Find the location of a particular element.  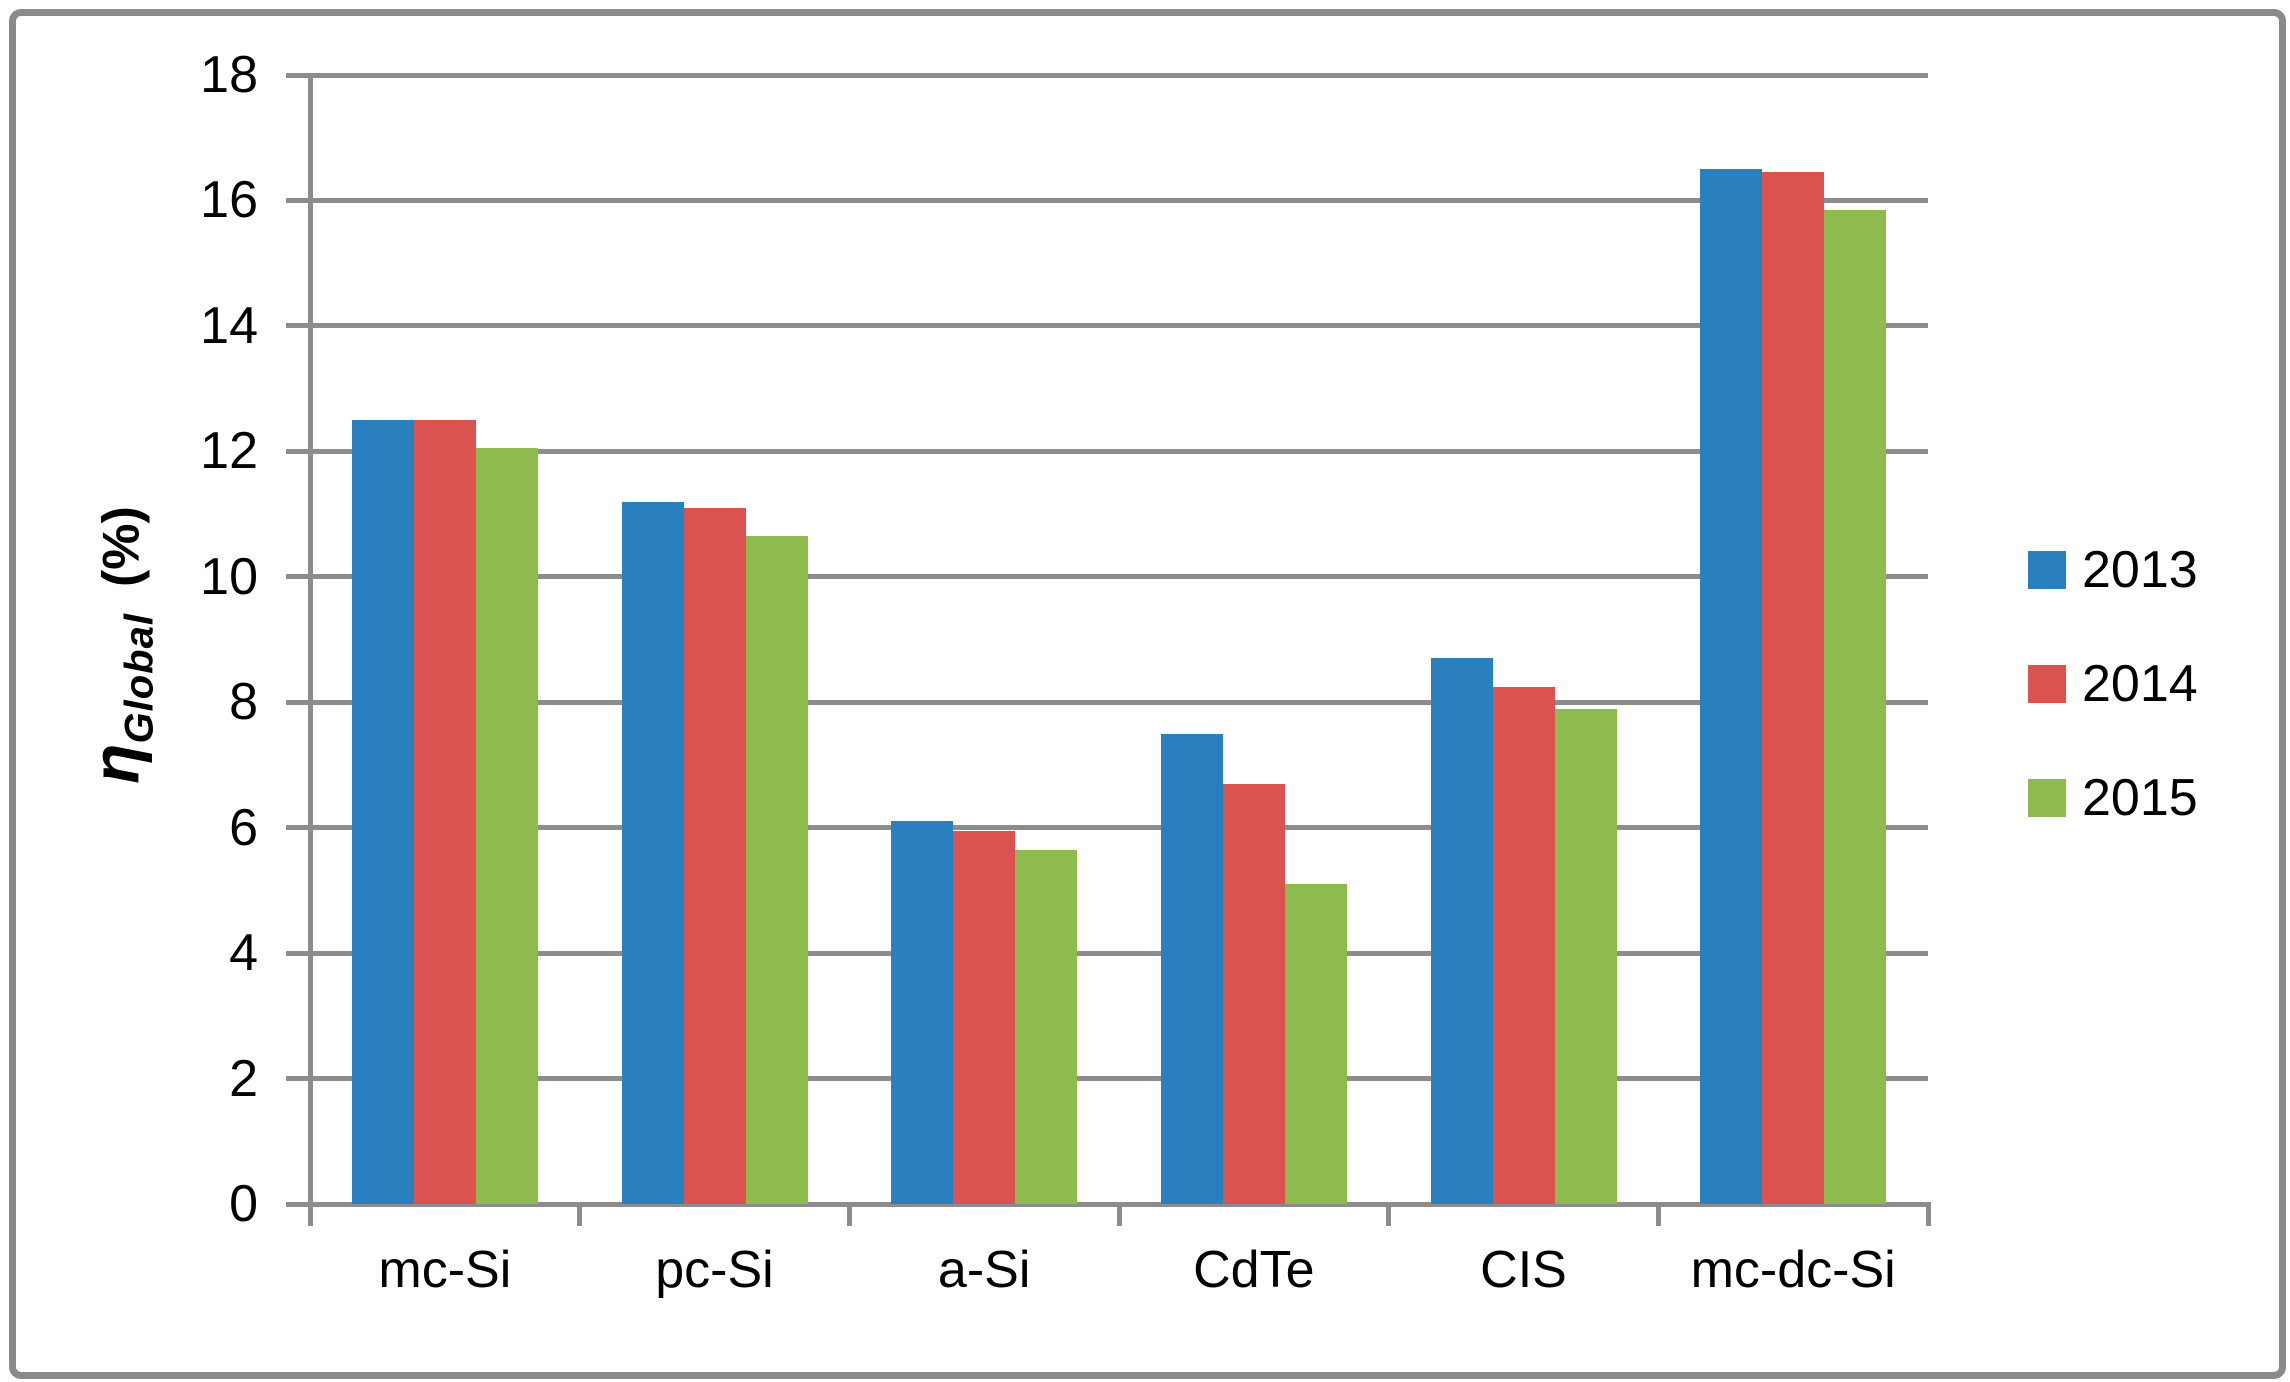

y-axis-title: ηGlobal(%) is located at coordinates (120, 645).